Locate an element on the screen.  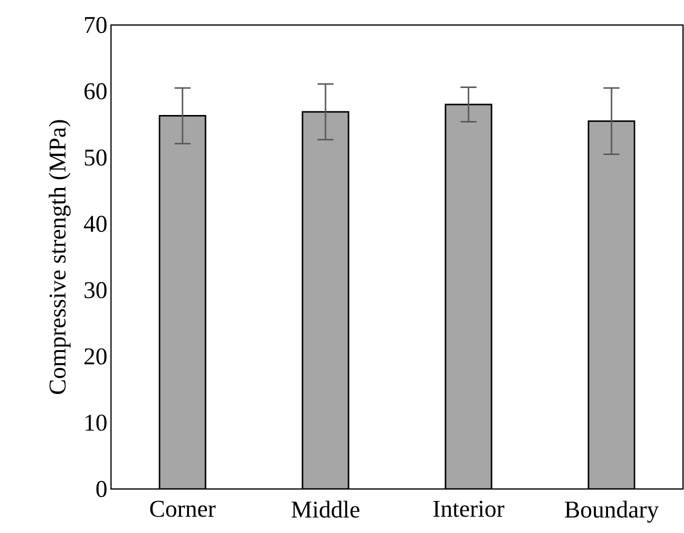
x-tick-label: Middle is located at coordinates (326, 509).